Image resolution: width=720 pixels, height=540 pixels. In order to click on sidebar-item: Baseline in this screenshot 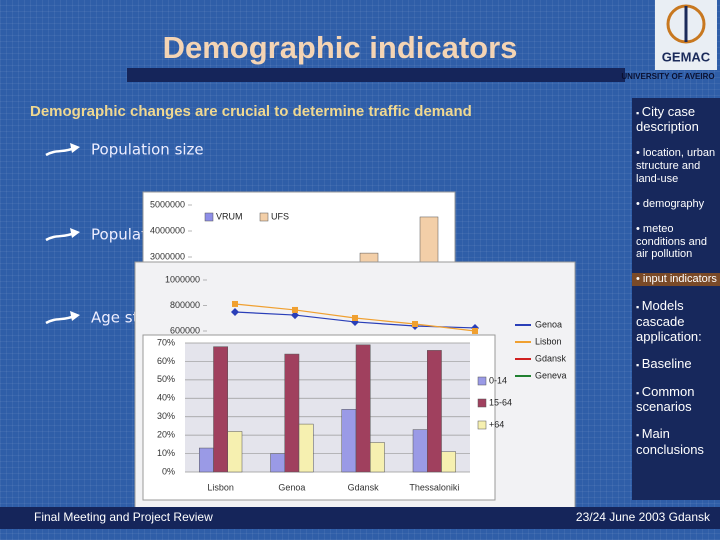, I will do `click(676, 363)`.